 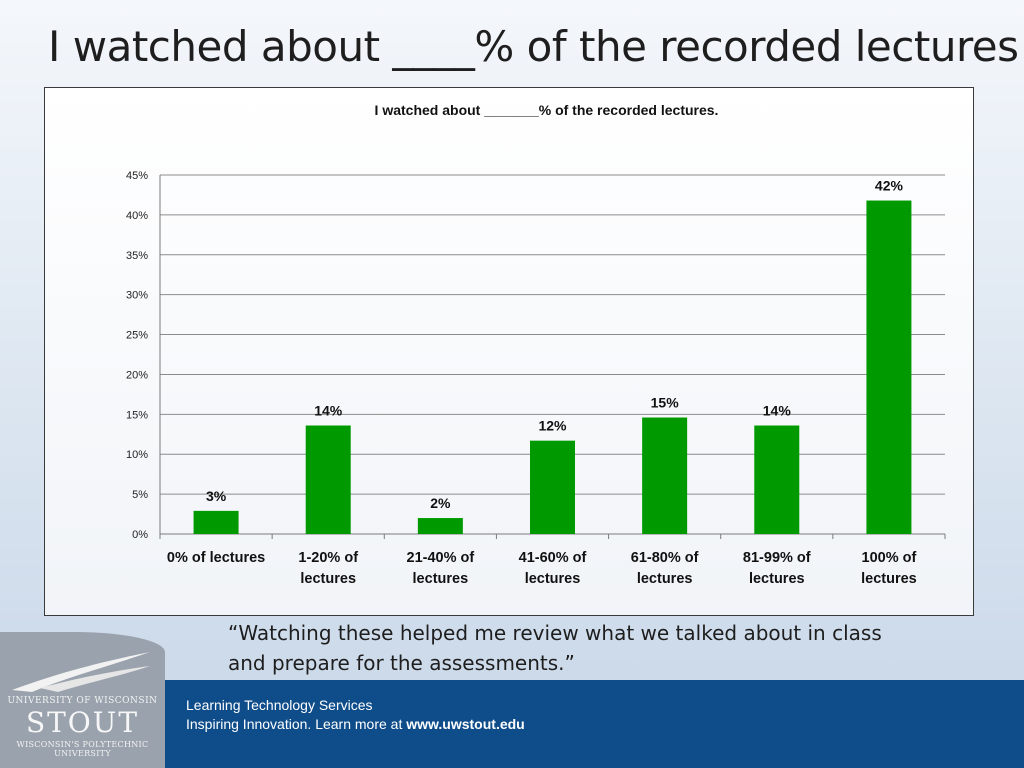 I want to click on x-tick-label: 81-99% of, so click(x=777, y=558).